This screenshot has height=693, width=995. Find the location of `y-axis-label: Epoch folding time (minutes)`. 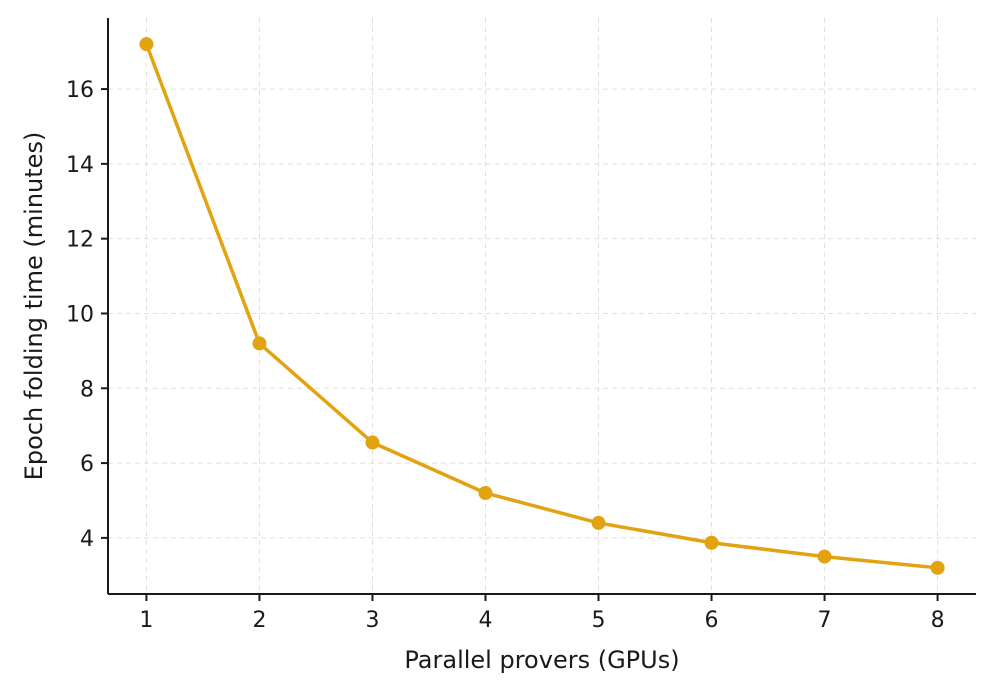

y-axis-label: Epoch folding time (minutes) is located at coordinates (34, 306).